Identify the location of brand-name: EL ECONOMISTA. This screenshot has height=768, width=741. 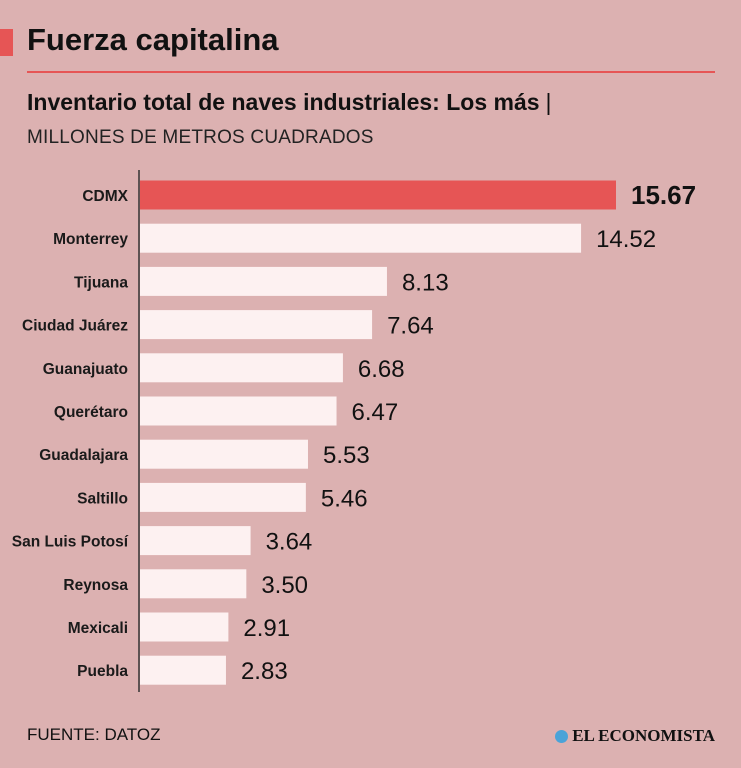
(643, 735).